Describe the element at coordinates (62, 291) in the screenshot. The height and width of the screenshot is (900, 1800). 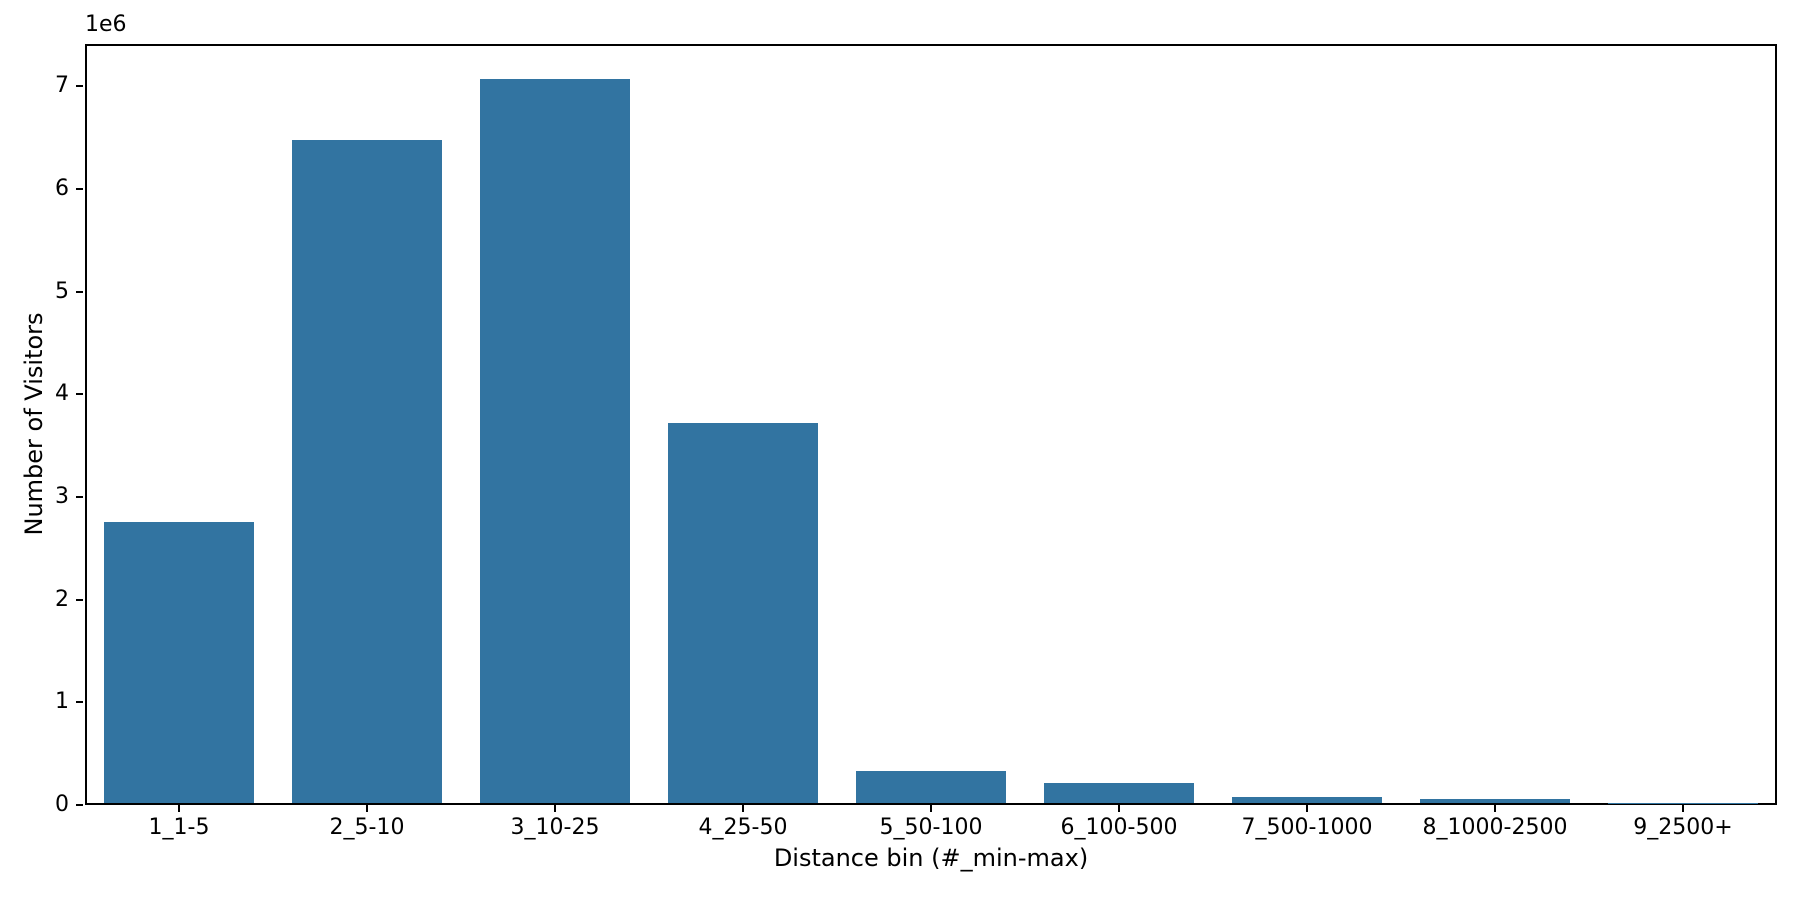
I see `y-tick-label-5: 5` at that location.